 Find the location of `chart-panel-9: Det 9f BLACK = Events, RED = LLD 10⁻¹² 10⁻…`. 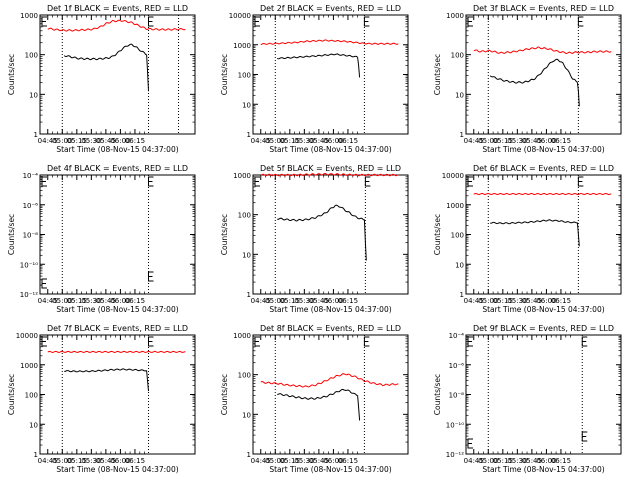

chart-panel-9: Det 9f BLACK = Events, RED = LLD 10⁻¹² 10⁻… is located at coordinates (527, 399).